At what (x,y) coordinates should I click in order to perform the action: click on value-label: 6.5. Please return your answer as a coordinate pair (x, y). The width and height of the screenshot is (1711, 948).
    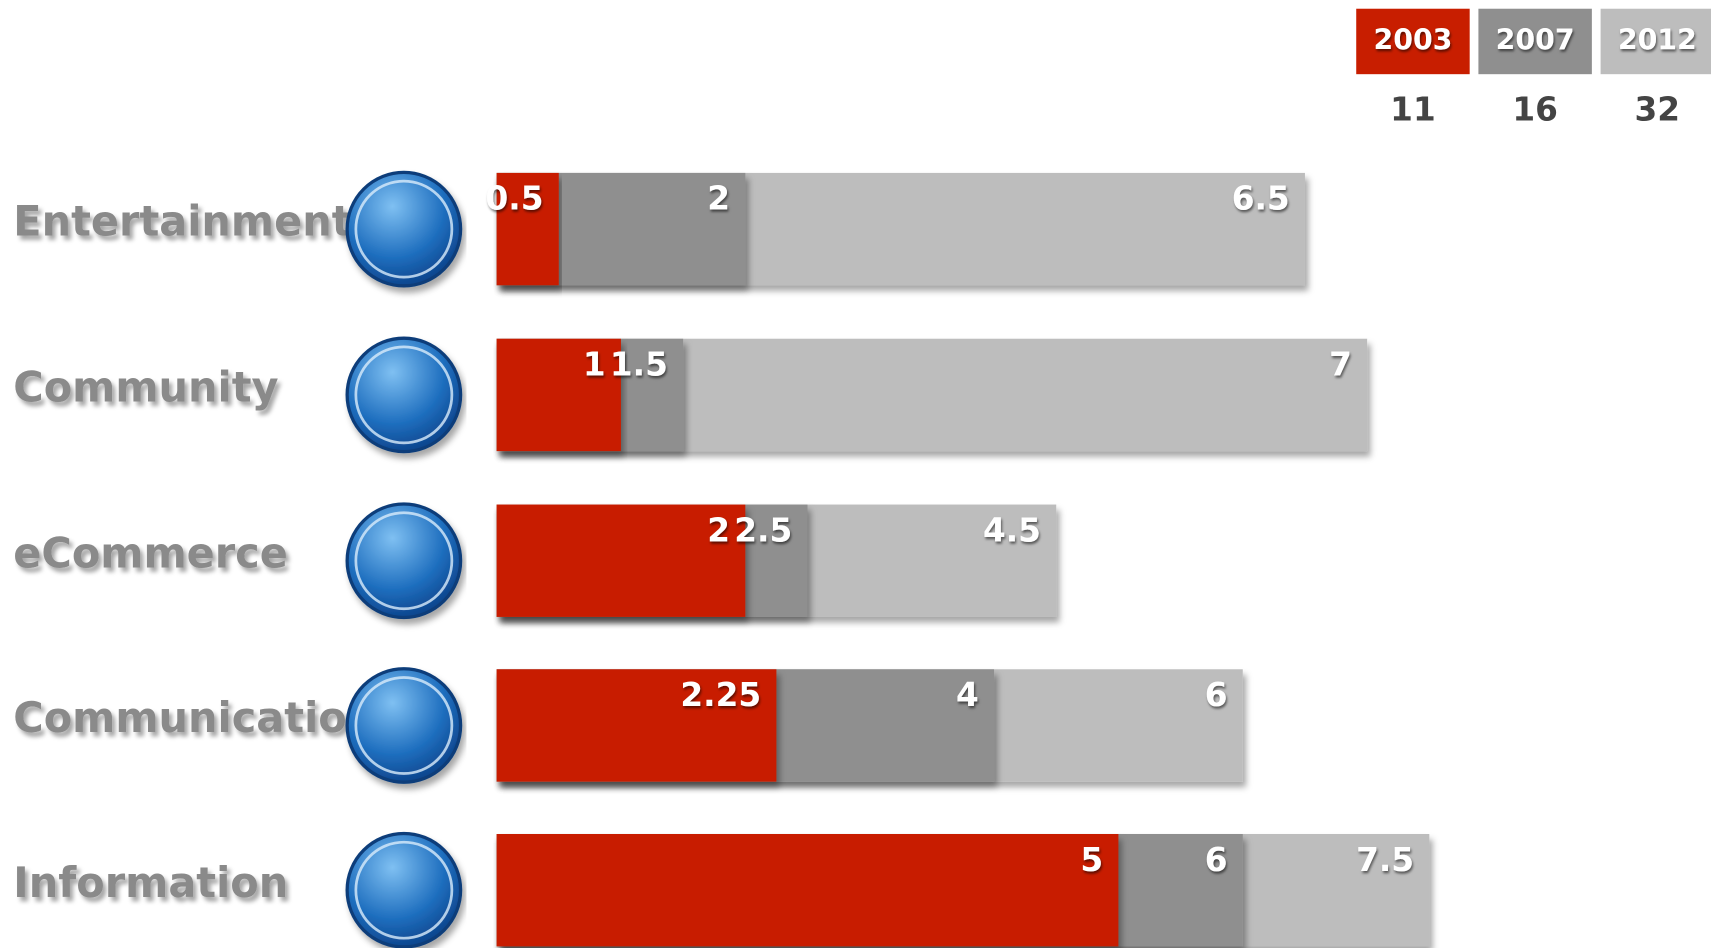
    Looking at the image, I should click on (1261, 199).